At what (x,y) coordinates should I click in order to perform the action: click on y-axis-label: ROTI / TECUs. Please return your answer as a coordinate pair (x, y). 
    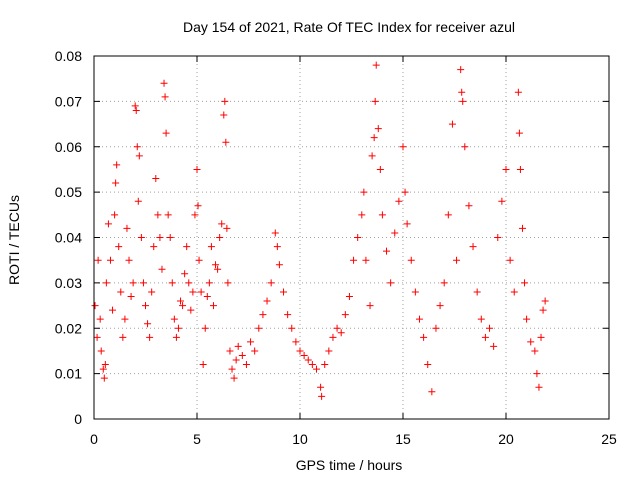
    Looking at the image, I should click on (14, 240).